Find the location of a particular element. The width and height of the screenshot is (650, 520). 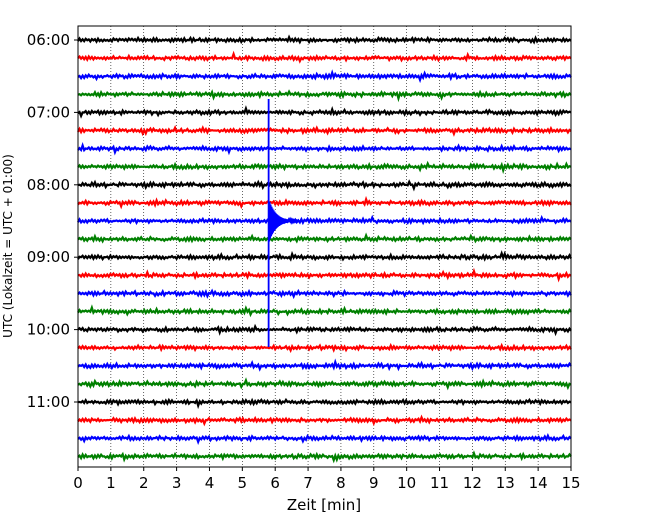

x-tick-label-7: 7 is located at coordinates (308, 483).